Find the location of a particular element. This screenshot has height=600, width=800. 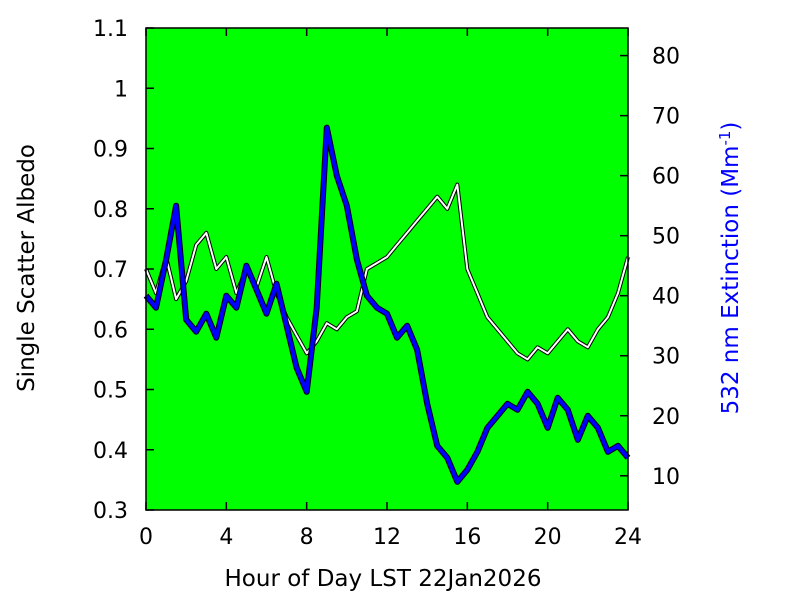

x-tick-label: 16 is located at coordinates (467, 537).